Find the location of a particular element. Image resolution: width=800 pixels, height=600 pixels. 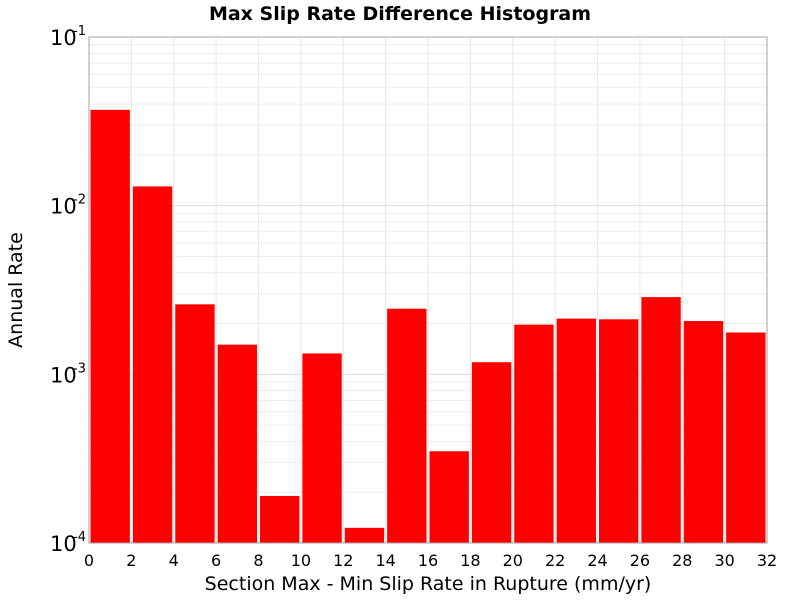

x-tick-label: 32 is located at coordinates (767, 560).